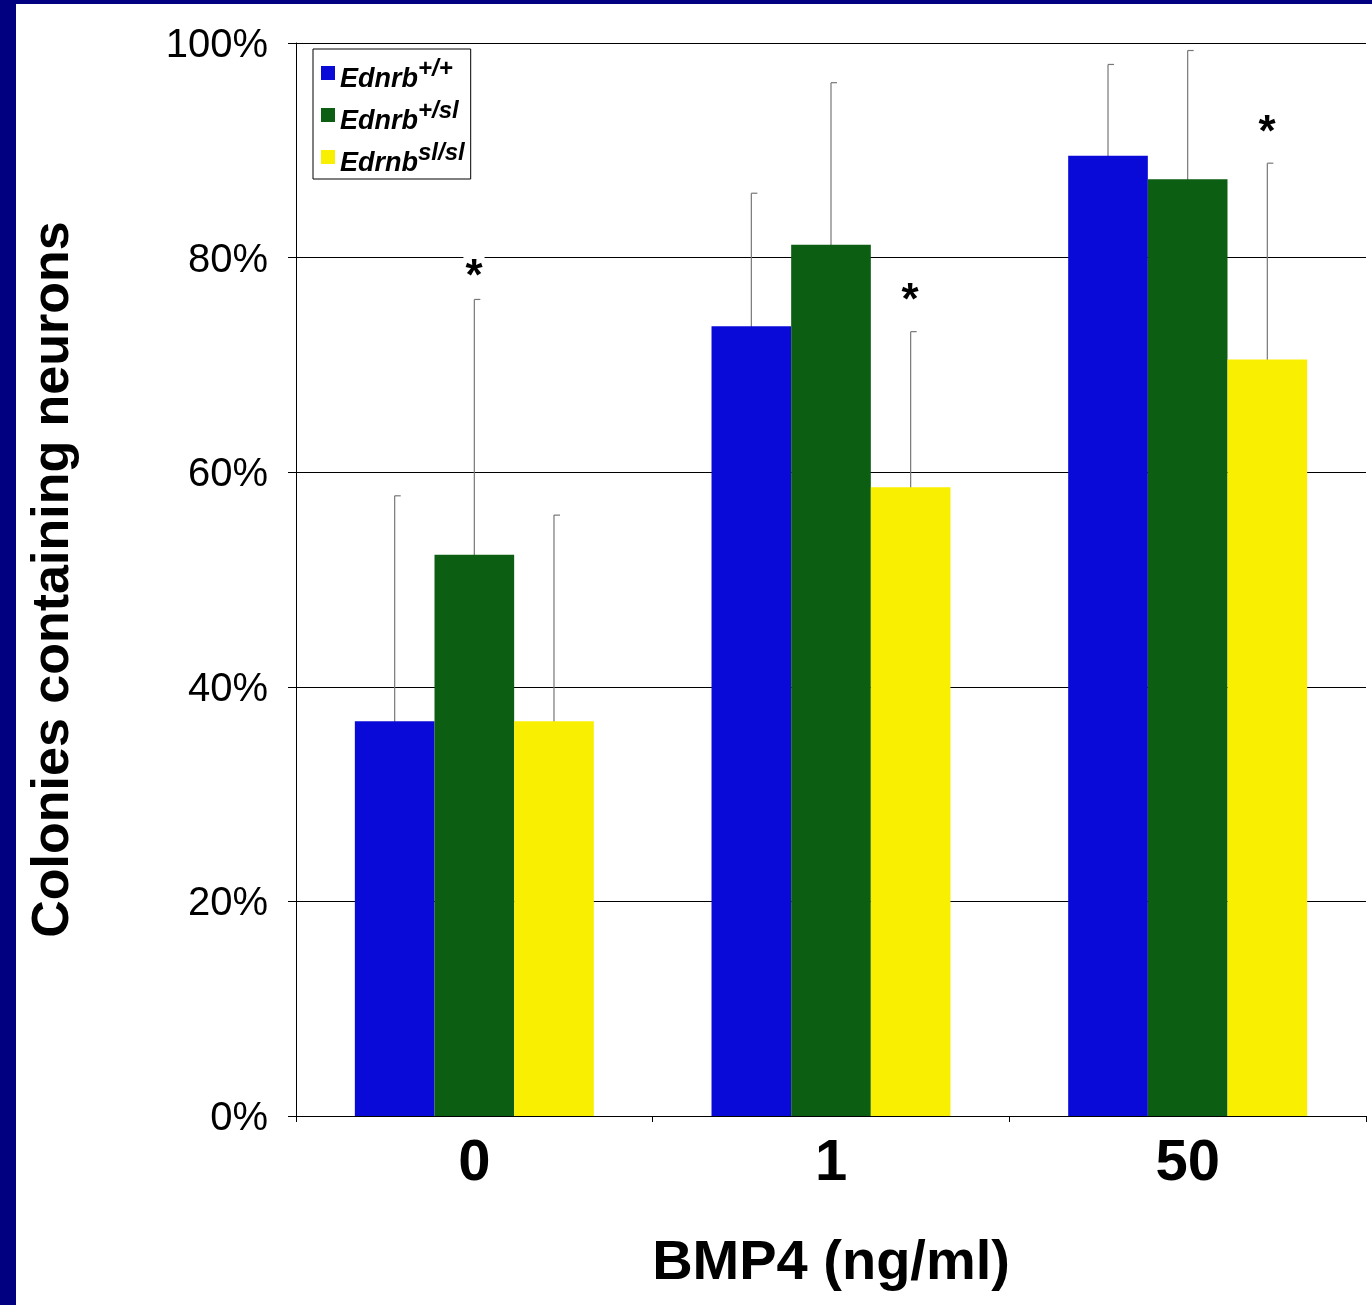 The image size is (1372, 1305). Describe the element at coordinates (227, 472) in the screenshot. I see `y-tick-label: 60%` at that location.